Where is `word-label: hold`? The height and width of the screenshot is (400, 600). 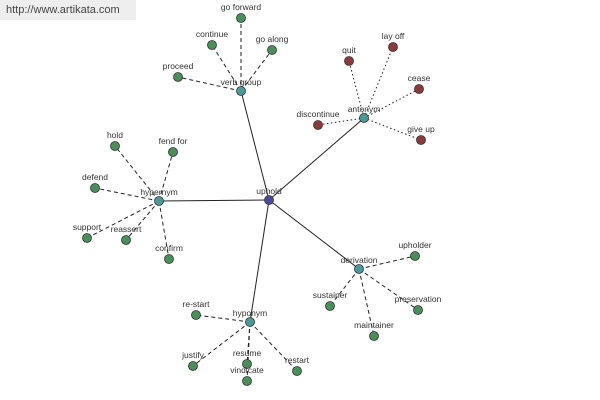 word-label: hold is located at coordinates (115, 135).